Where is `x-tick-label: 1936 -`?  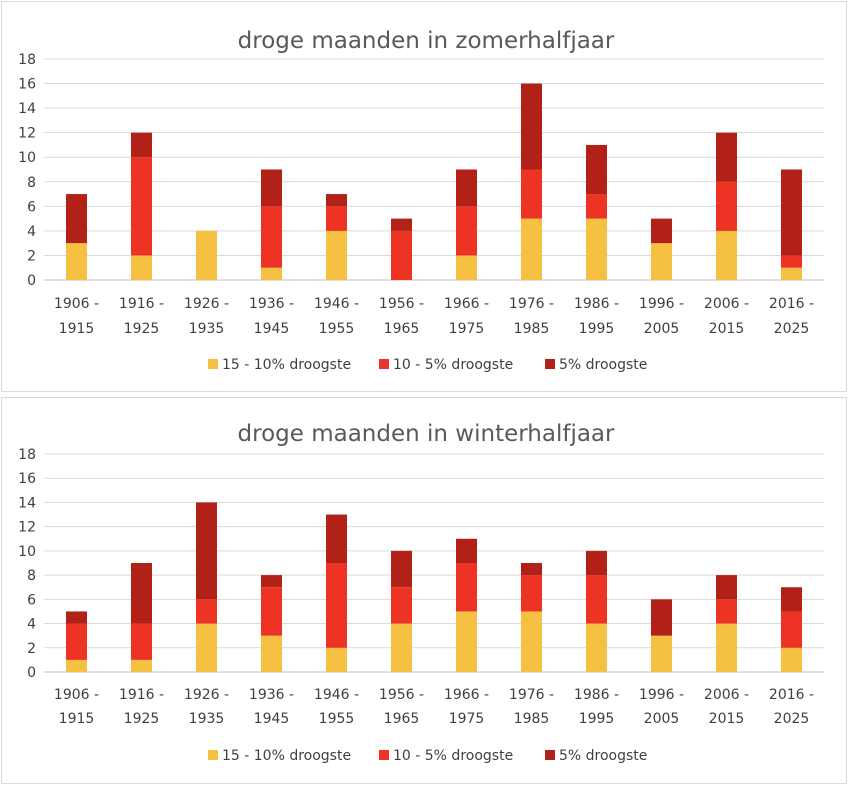
x-tick-label: 1936 - is located at coordinates (271, 695).